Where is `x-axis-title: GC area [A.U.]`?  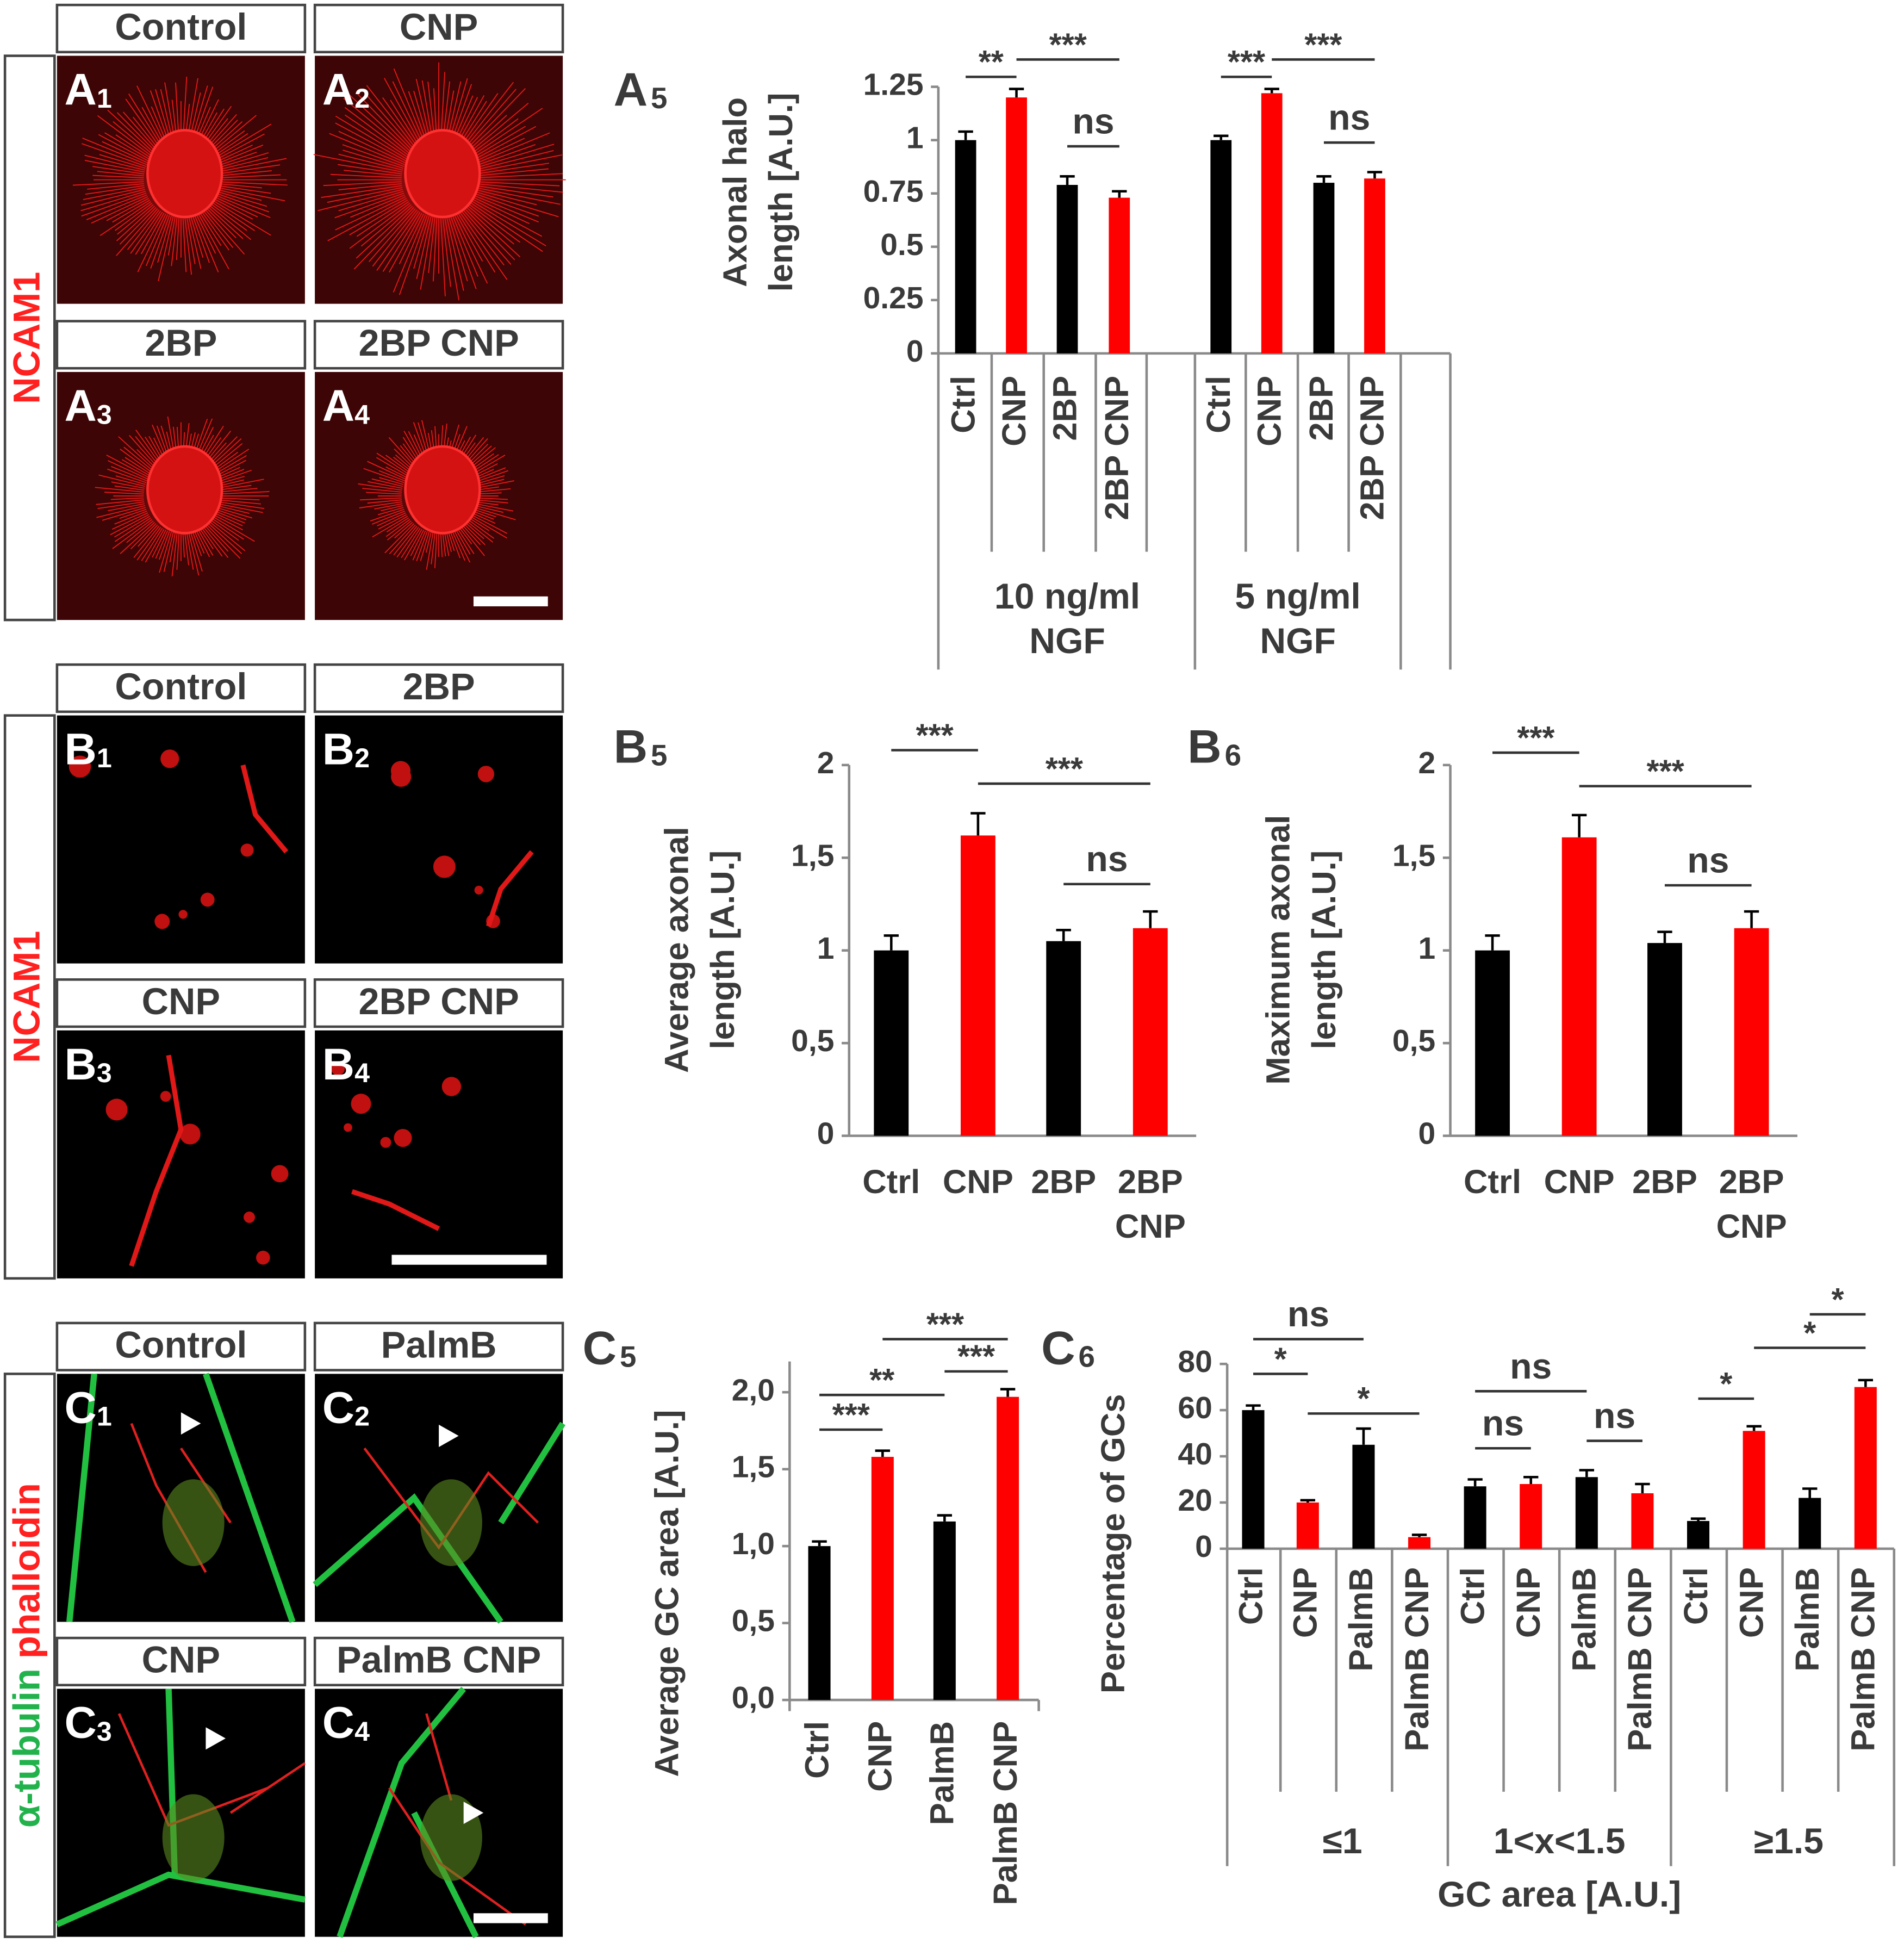
x-axis-title: GC area [A.U.] is located at coordinates (1559, 1895).